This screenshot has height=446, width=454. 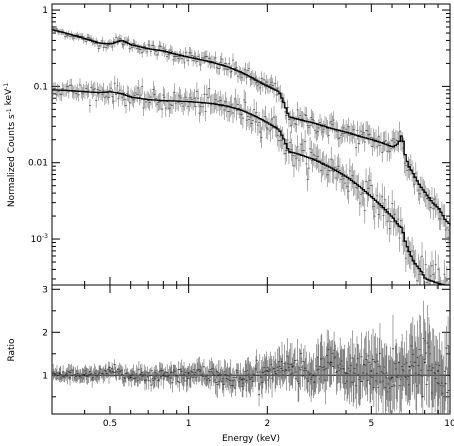 What do you see at coordinates (110, 424) in the screenshot?
I see `ratio-x-tick-label: 0.5` at bounding box center [110, 424].